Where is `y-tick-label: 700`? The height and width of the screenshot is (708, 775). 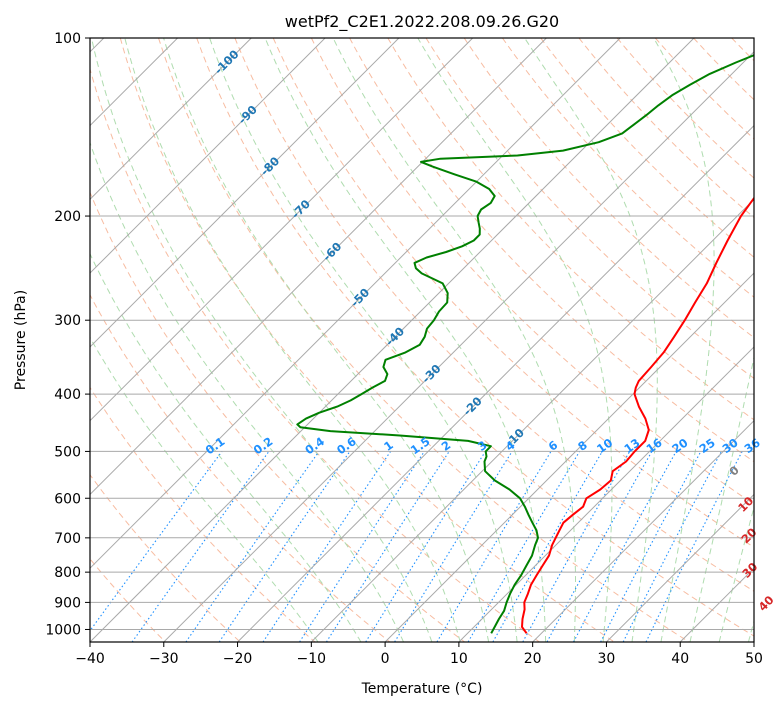 y-tick-label: 700 is located at coordinates (67, 539).